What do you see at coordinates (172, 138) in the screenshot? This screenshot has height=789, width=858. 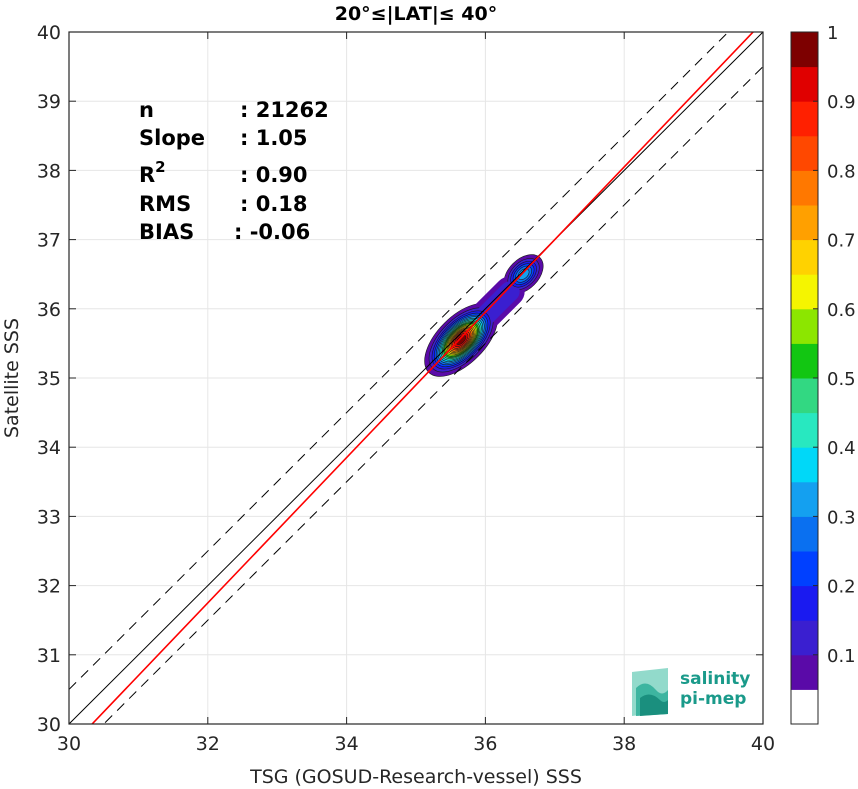 I see `stat-label: Slope` at bounding box center [172, 138].